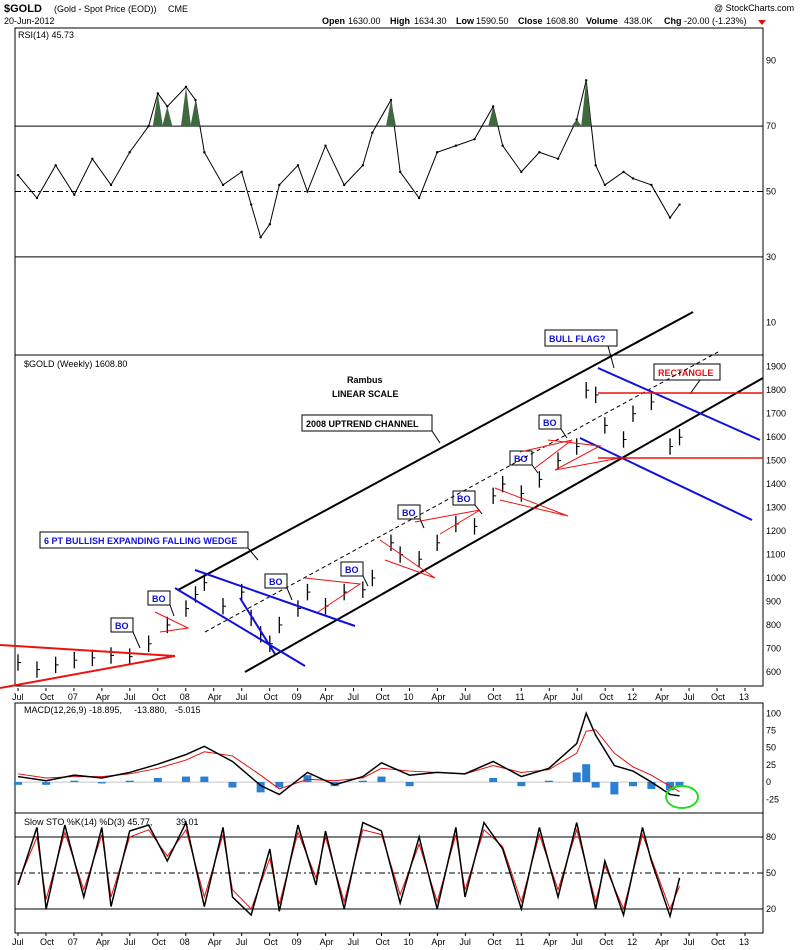 This screenshot has width=800, height=950. I want to click on chg-value: -20.00 (-1.23%), so click(715, 21).